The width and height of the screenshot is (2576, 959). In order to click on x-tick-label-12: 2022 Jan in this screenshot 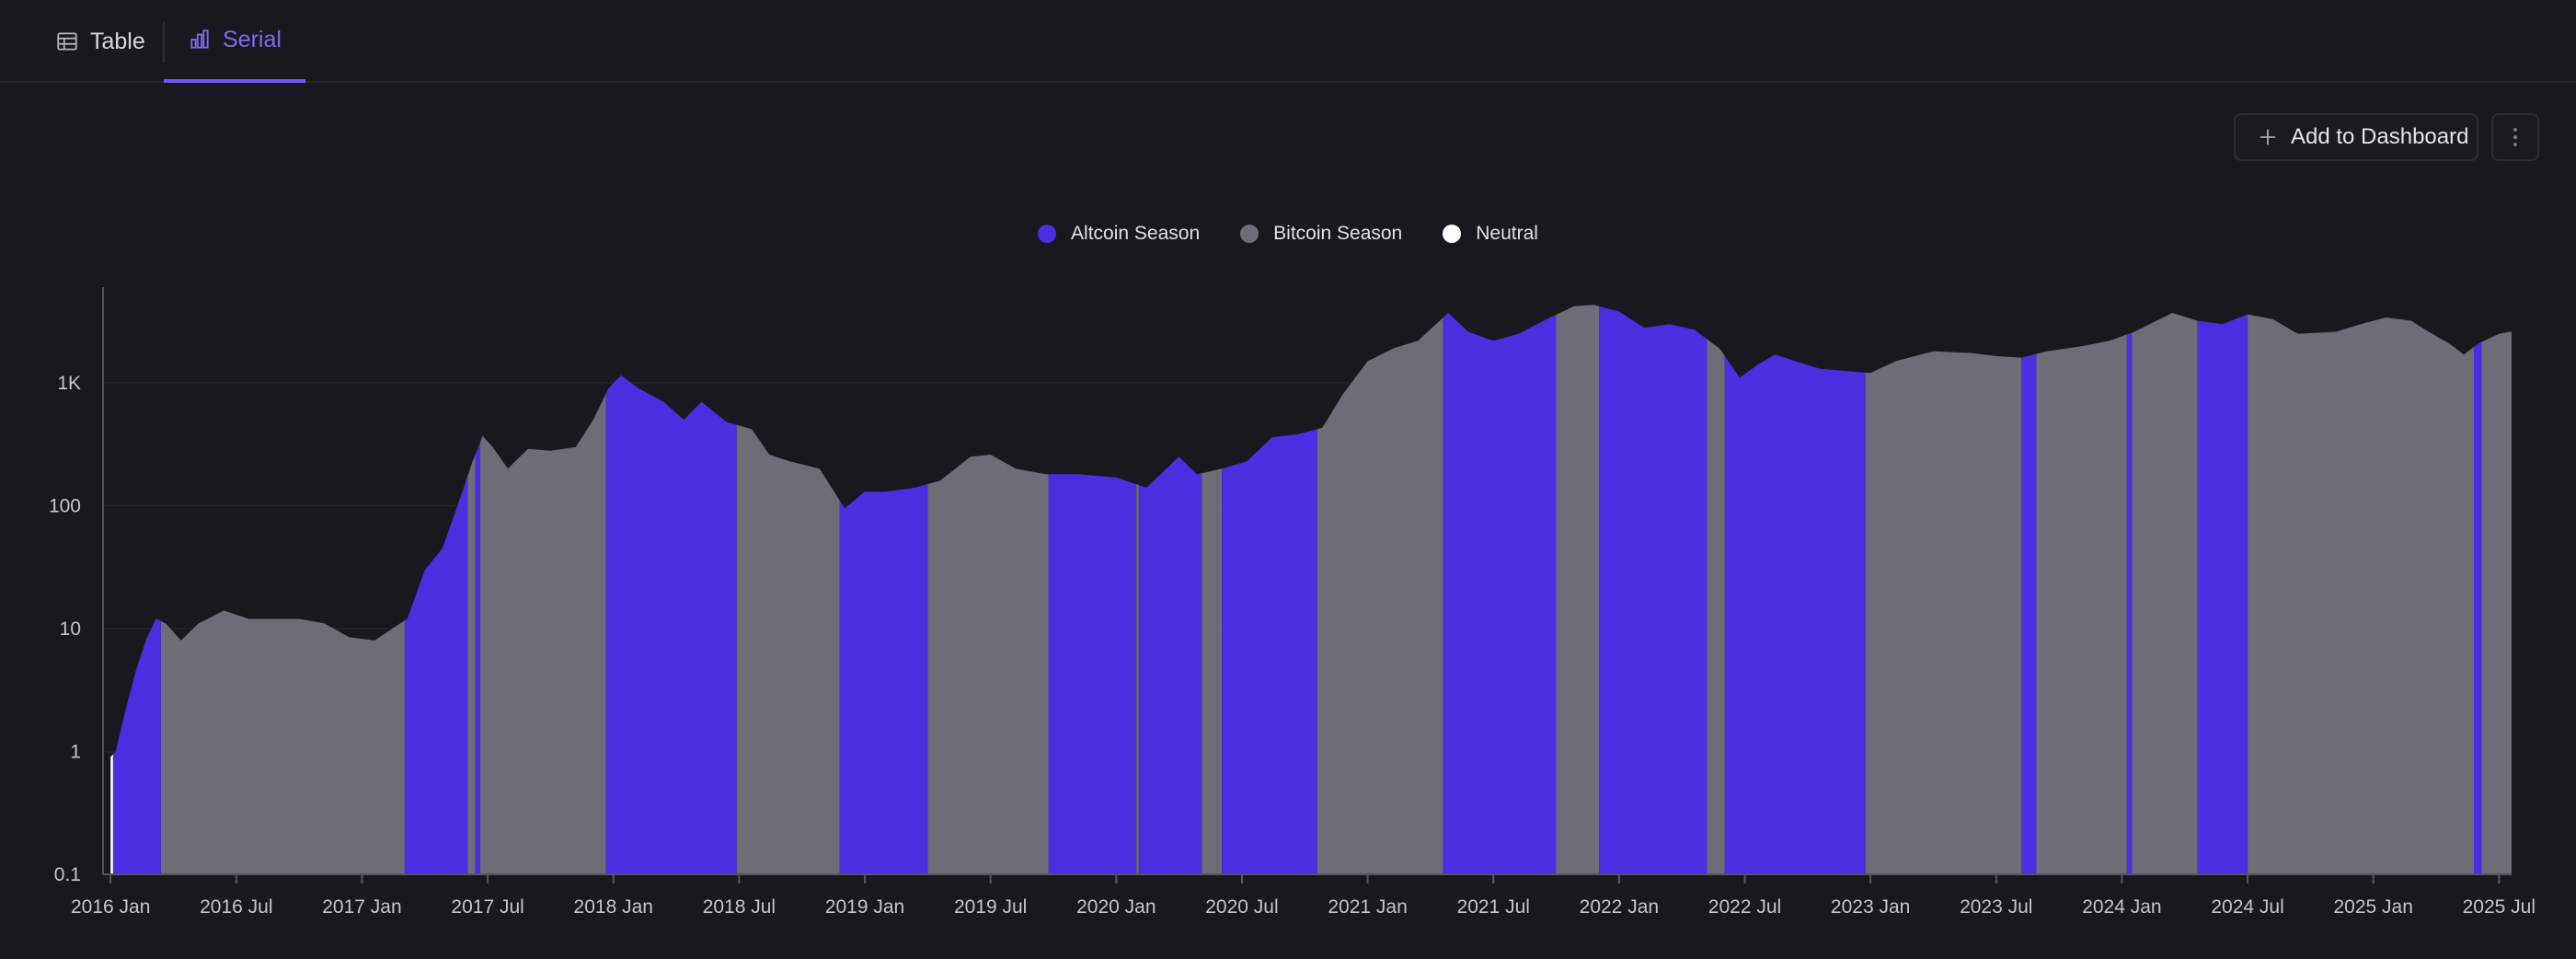, I will do `click(1619, 907)`.